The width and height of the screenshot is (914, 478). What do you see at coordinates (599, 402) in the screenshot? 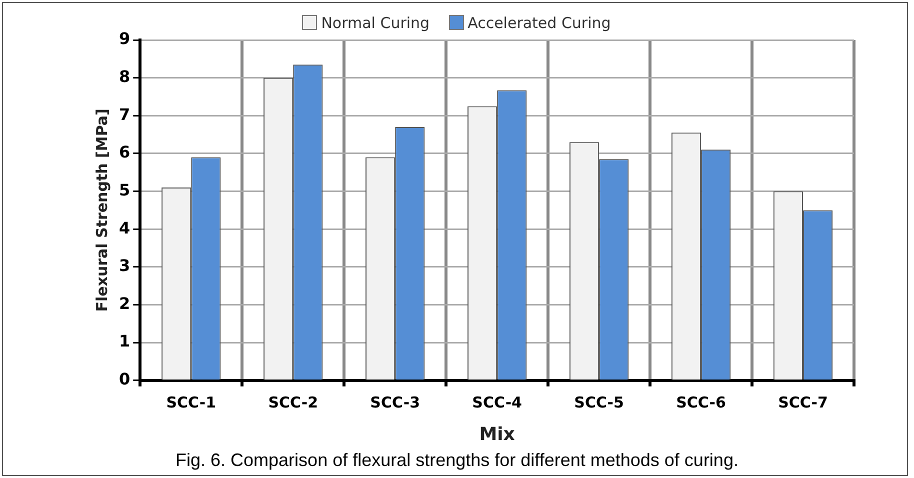
I see `x-tick-label: SCC-5` at bounding box center [599, 402].